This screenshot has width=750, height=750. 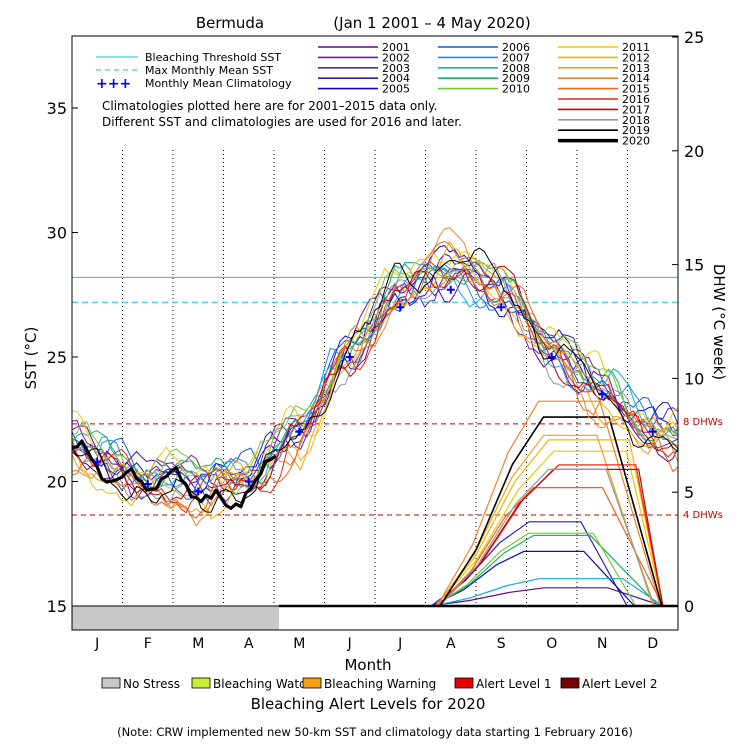 I want to click on y-tick-label-right: 15, so click(x=694, y=265).